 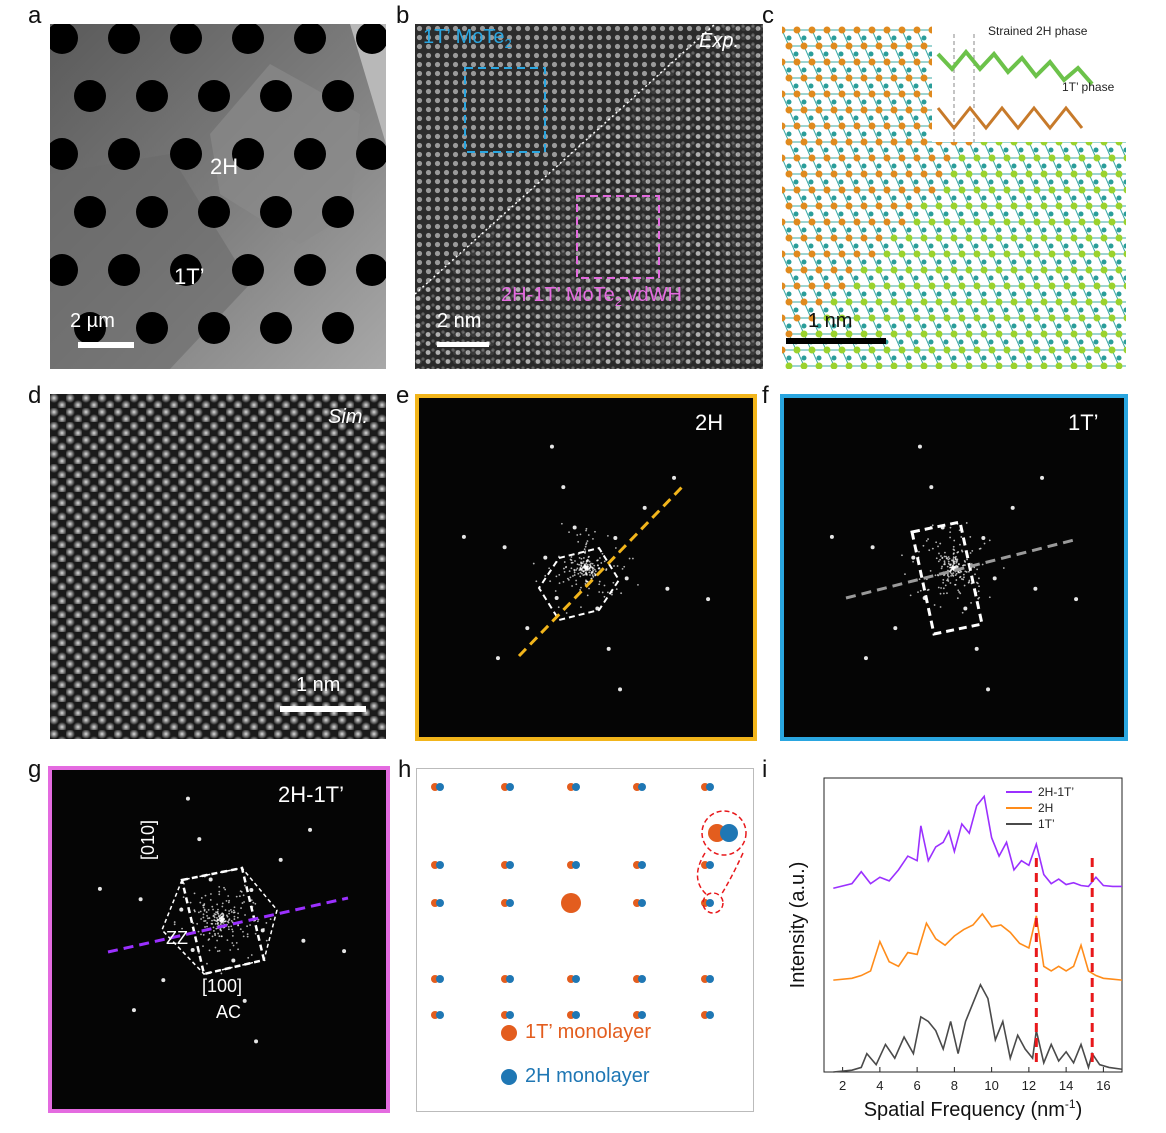 I want to click on plot-frame, so click(x=973, y=925).